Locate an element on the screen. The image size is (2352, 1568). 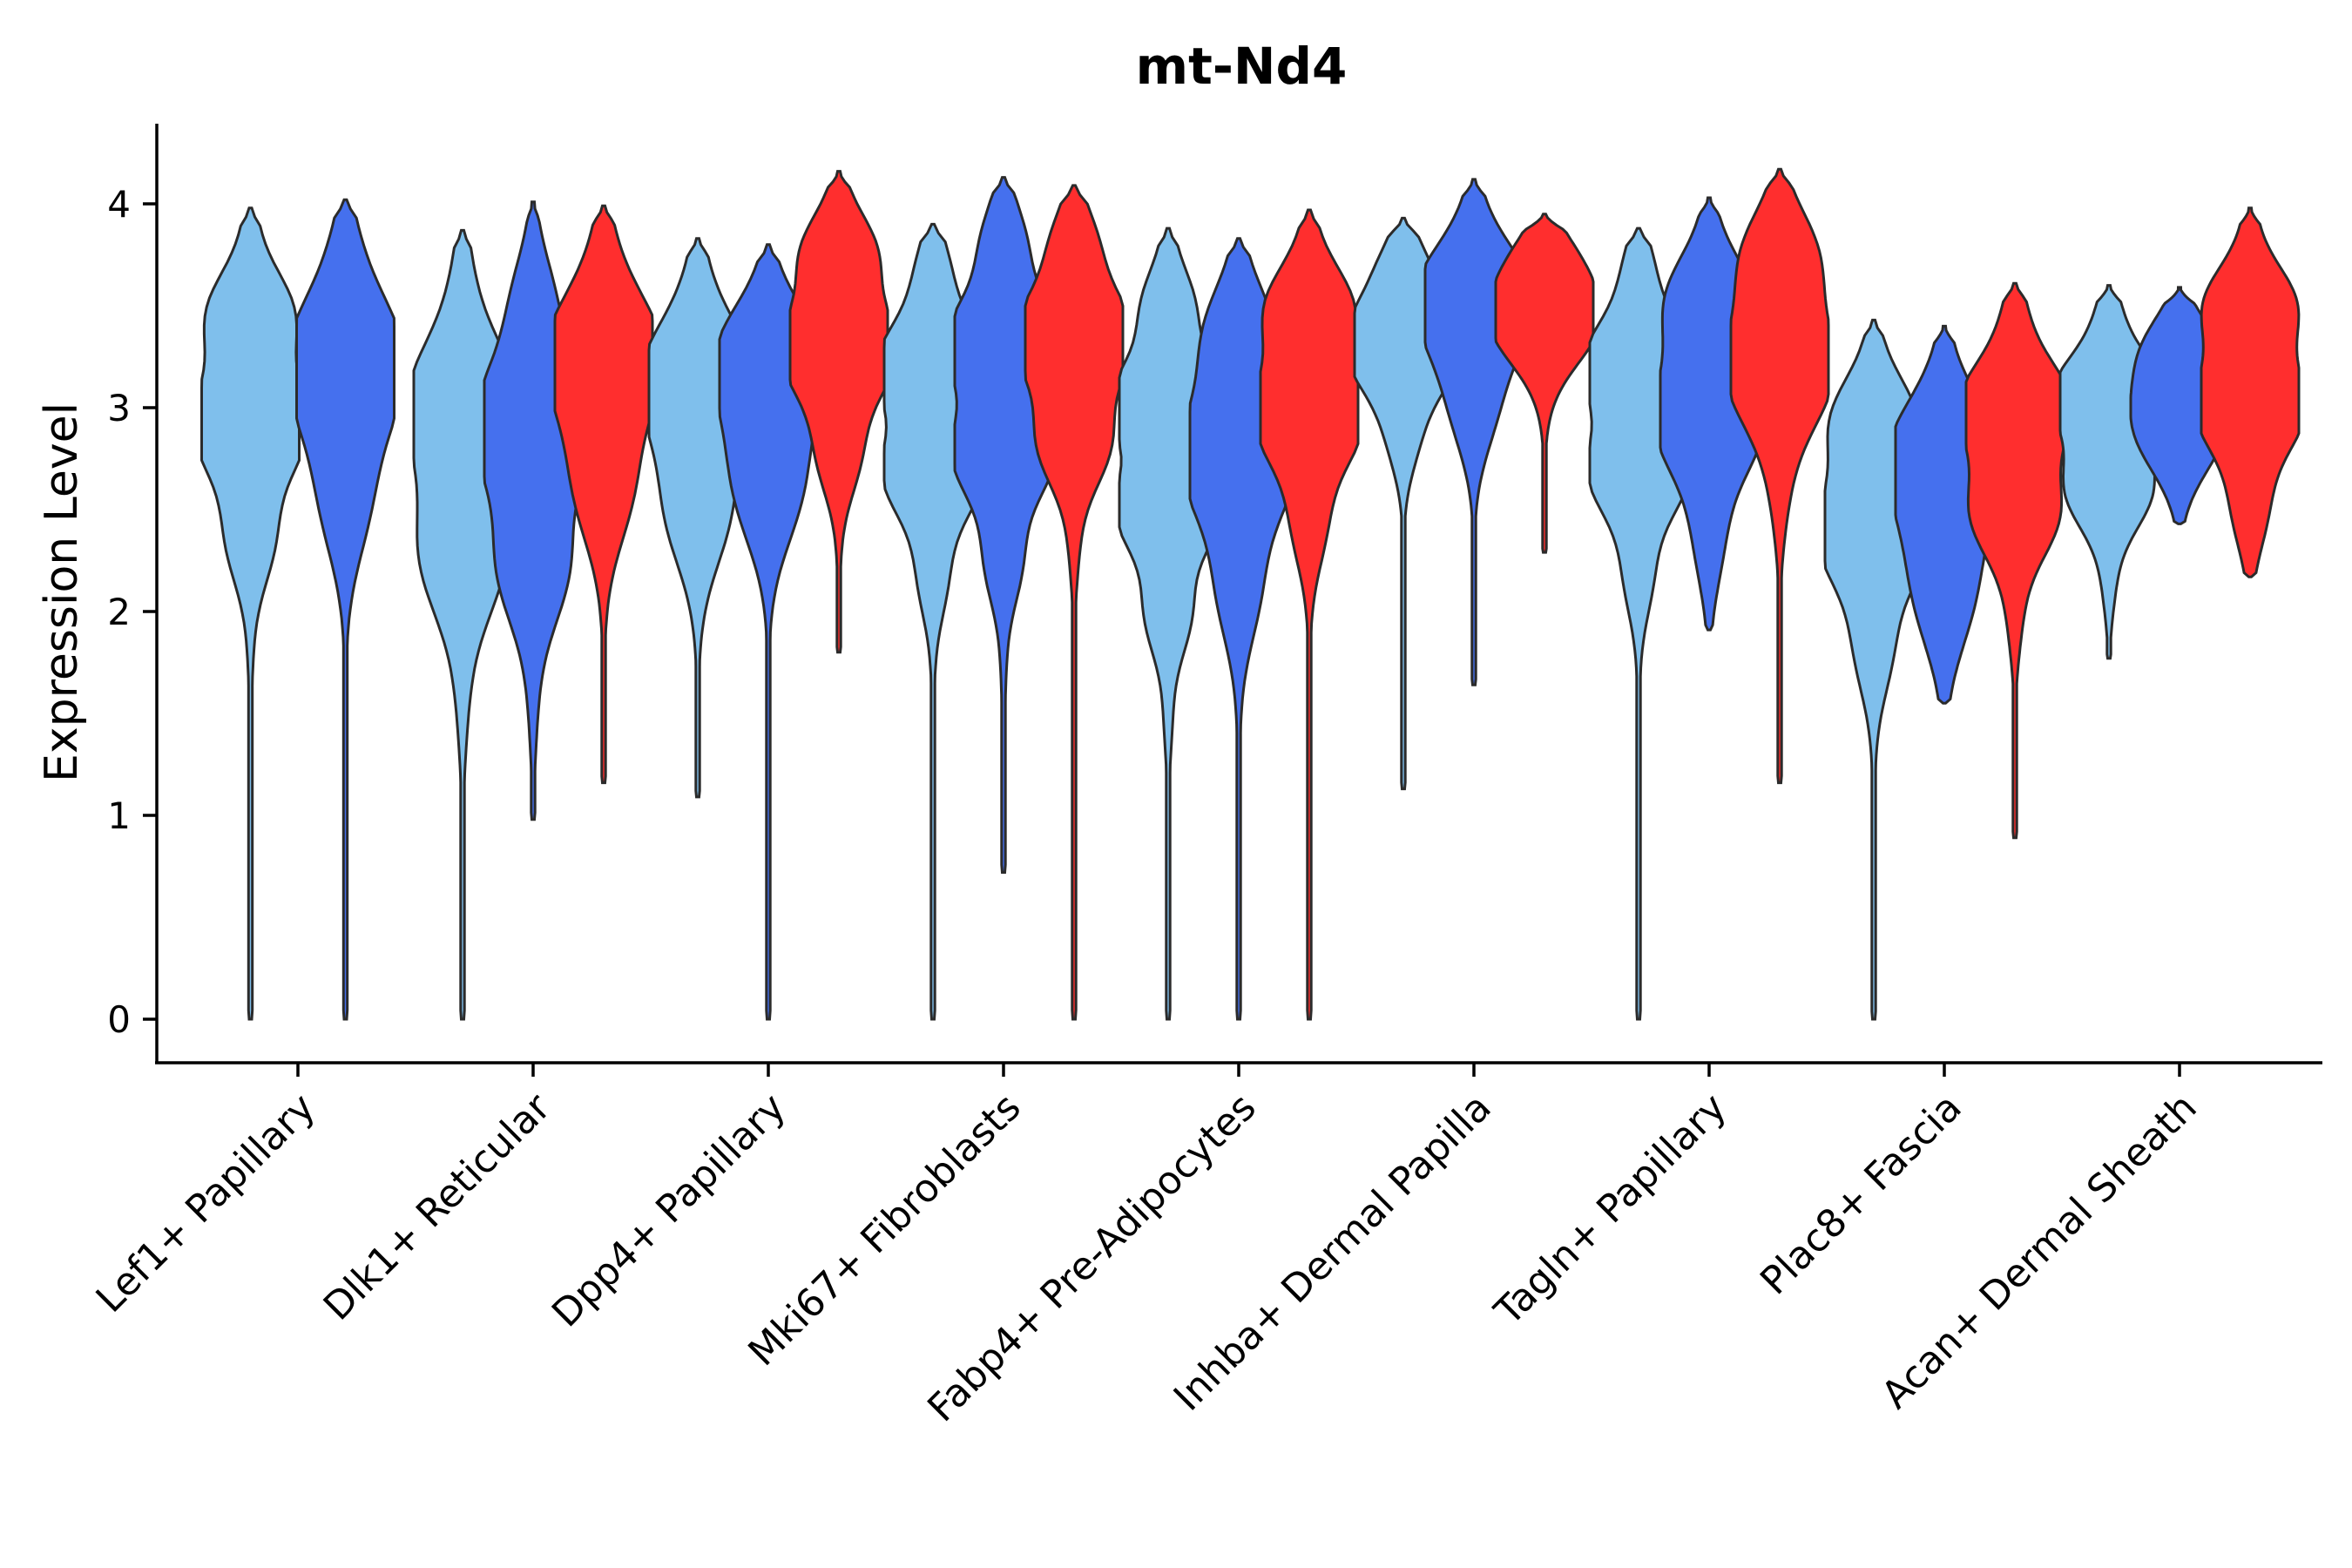
x-tick-label: Dlk1+ Reticular is located at coordinates (437, 1207).